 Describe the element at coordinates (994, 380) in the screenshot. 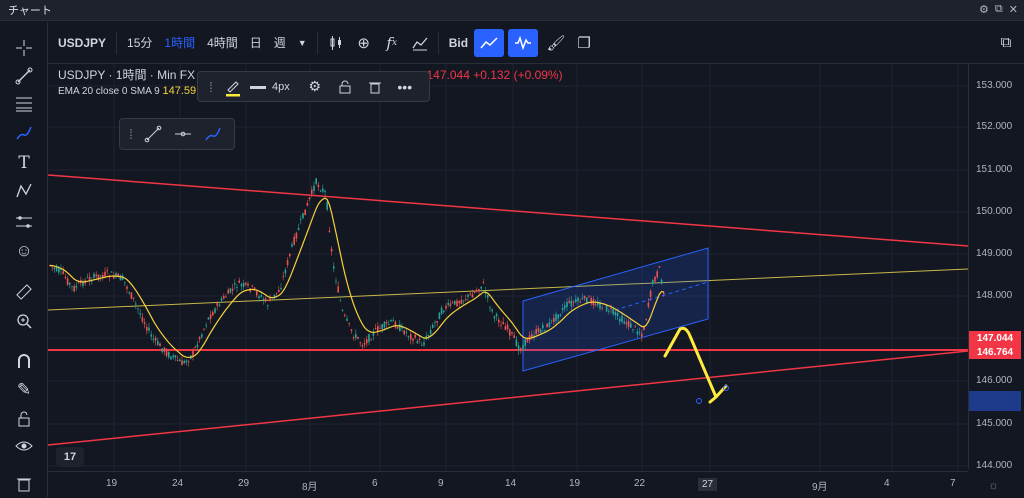

I see `price-axis-label: 146.000` at that location.